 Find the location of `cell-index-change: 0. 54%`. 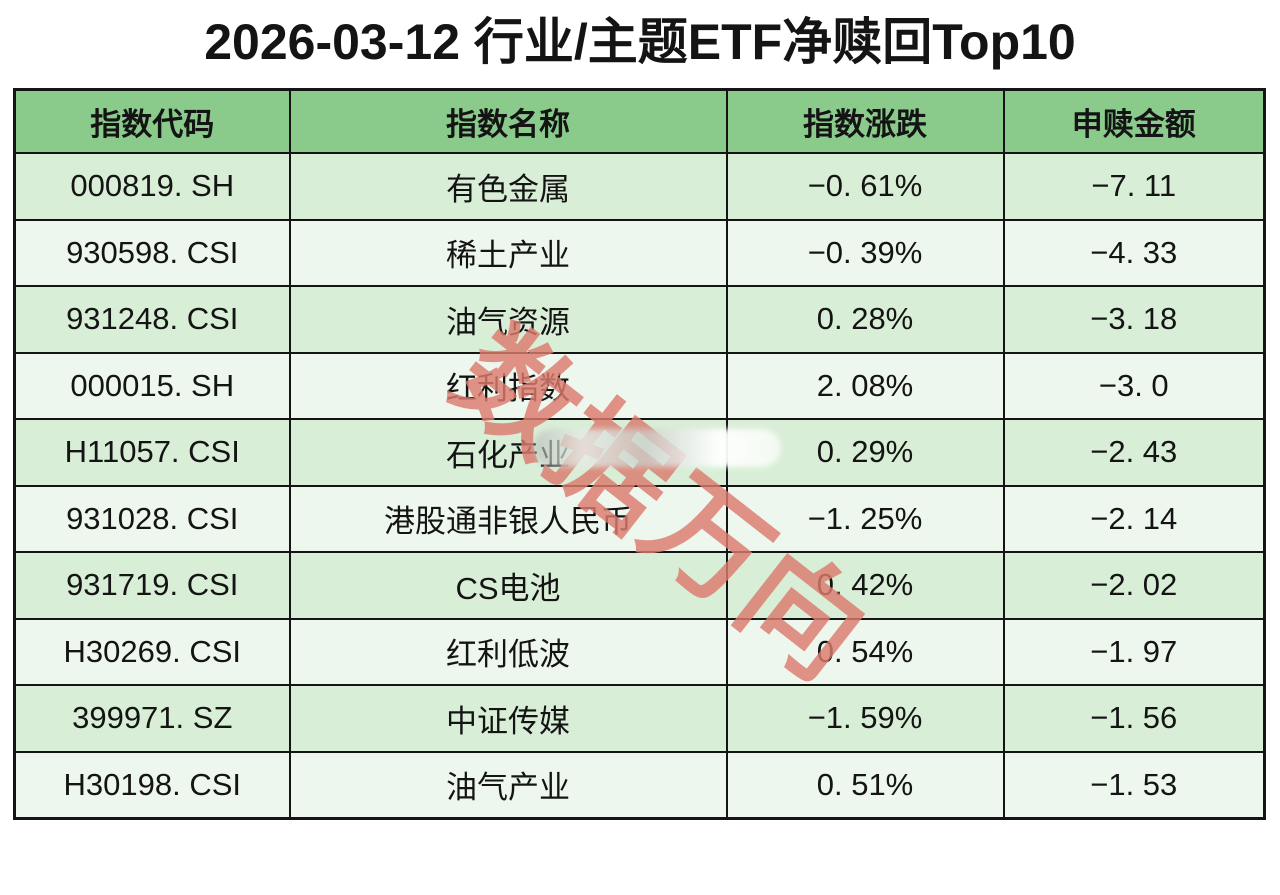

cell-index-change: 0. 54% is located at coordinates (865, 651).